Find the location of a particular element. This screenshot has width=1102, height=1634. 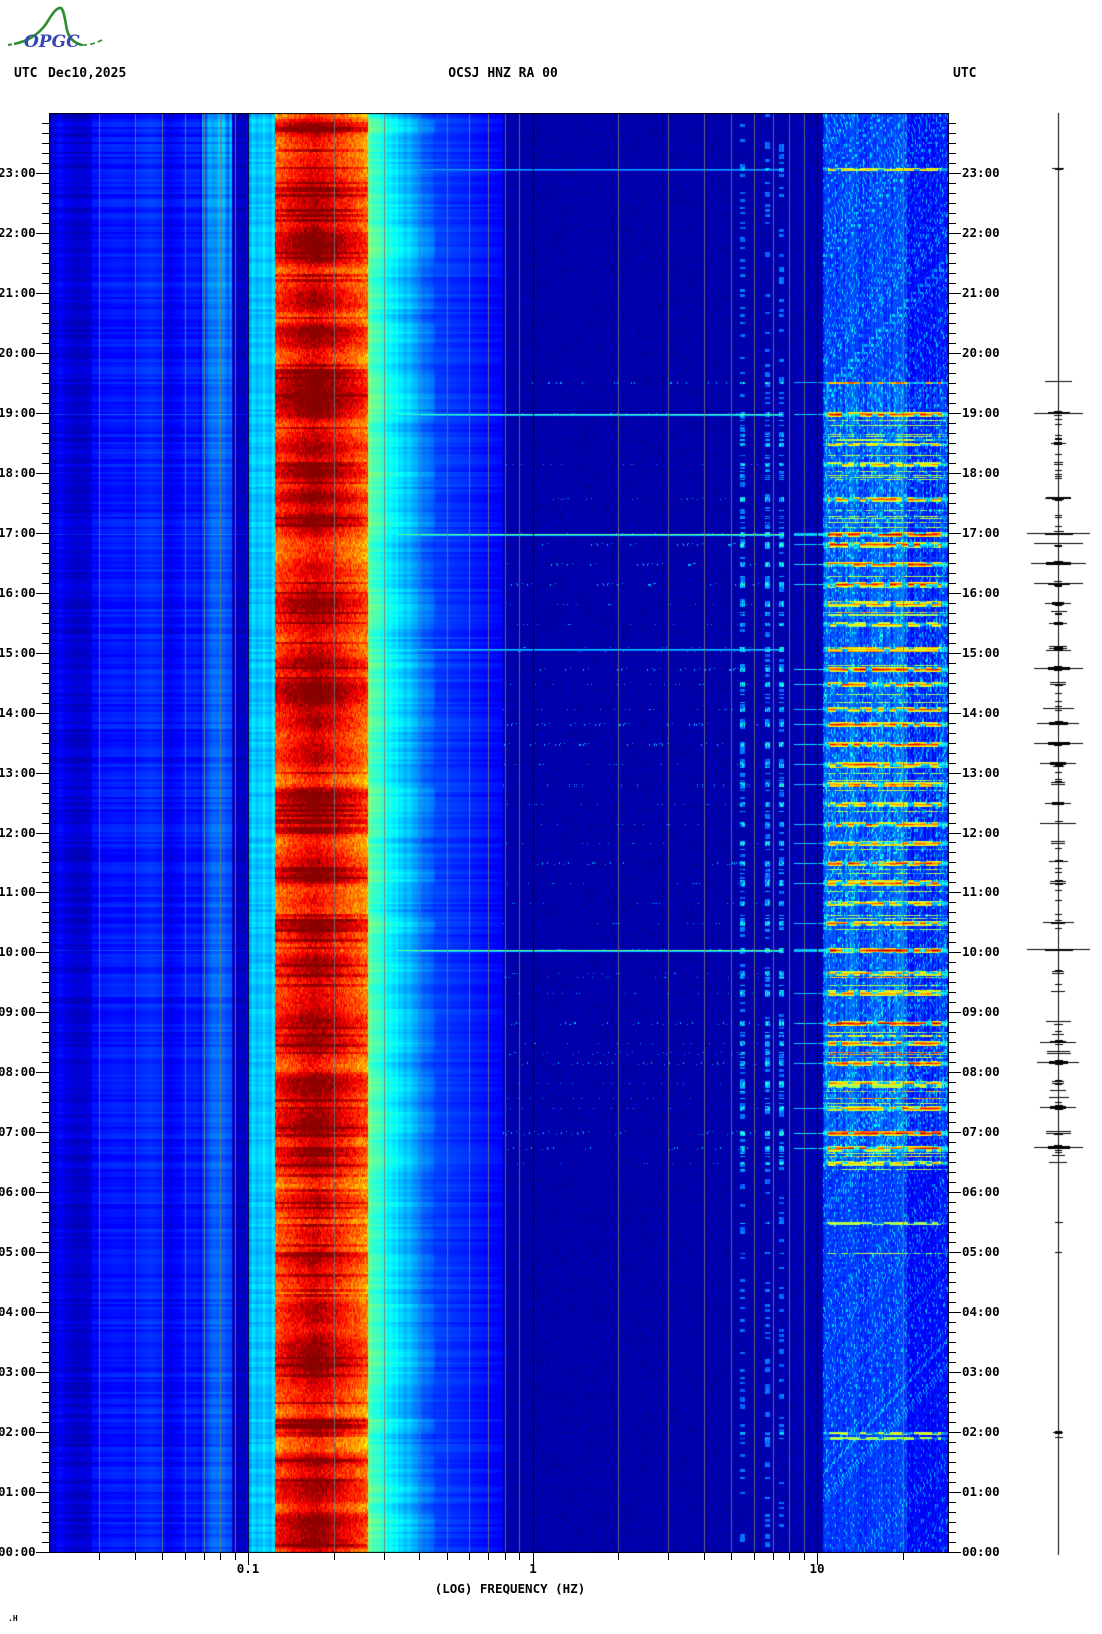

time-label-right: 12:00 is located at coordinates (981, 832).